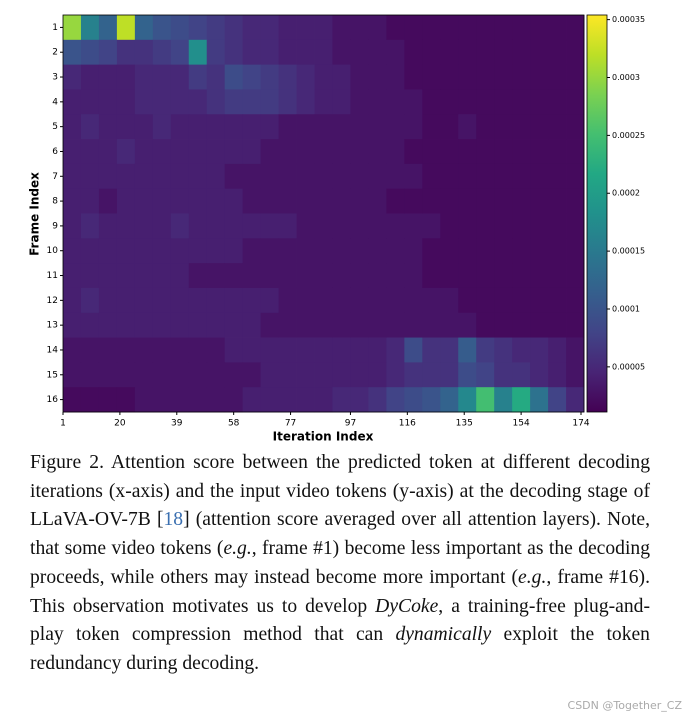 This screenshot has height=720, width=688. What do you see at coordinates (521, 424) in the screenshot?
I see `x-tick-label: 154` at bounding box center [521, 424].